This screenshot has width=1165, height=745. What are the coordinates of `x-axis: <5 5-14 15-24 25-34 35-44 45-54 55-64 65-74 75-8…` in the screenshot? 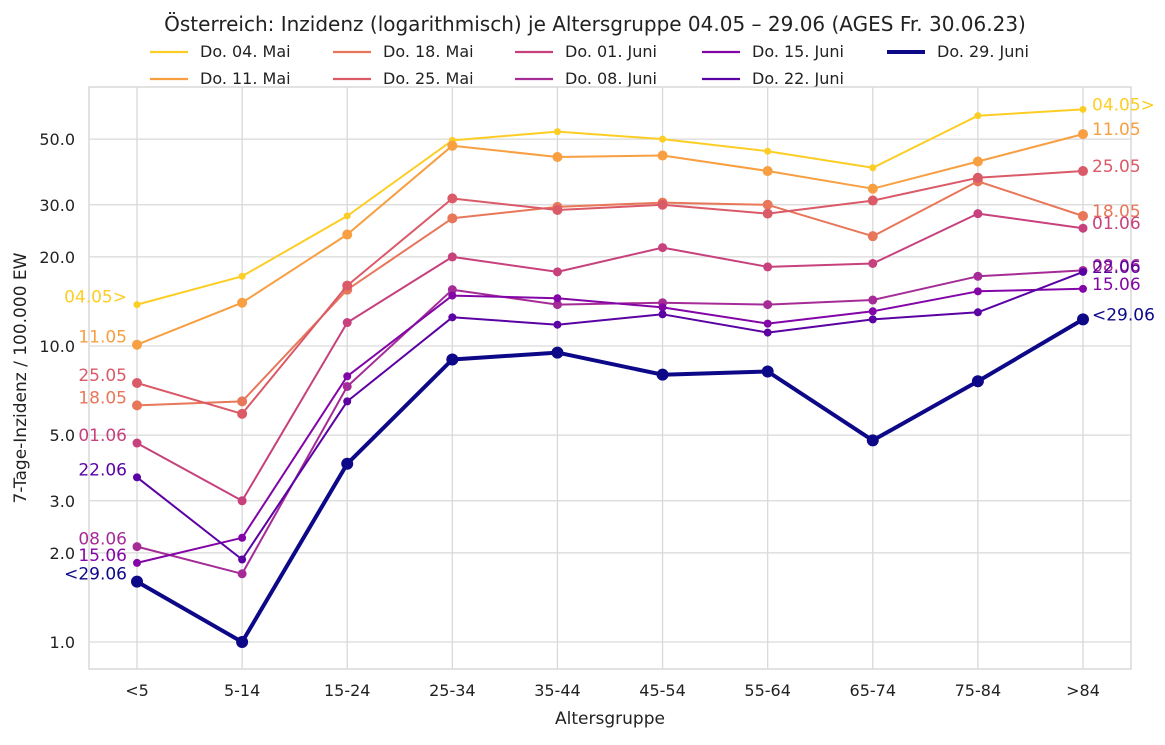 It's located at (612, 690).